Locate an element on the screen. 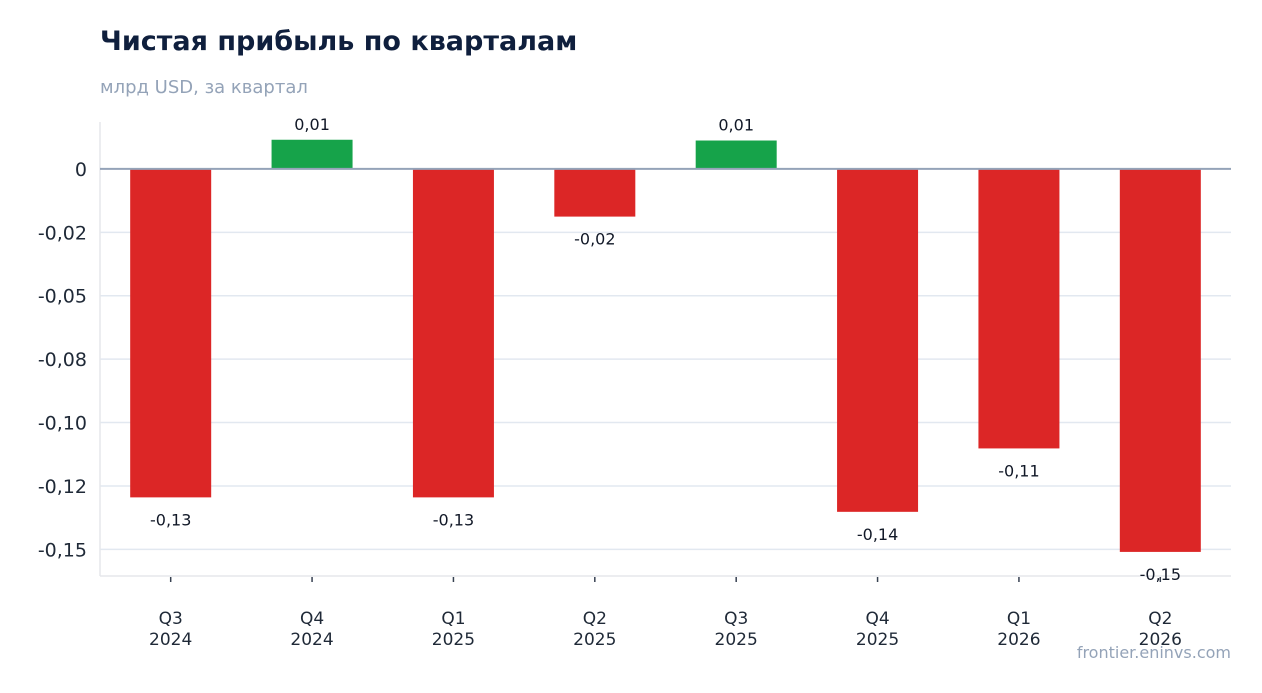 The image size is (1262, 693). x-tick-label: Q3 2025 is located at coordinates (736, 629).